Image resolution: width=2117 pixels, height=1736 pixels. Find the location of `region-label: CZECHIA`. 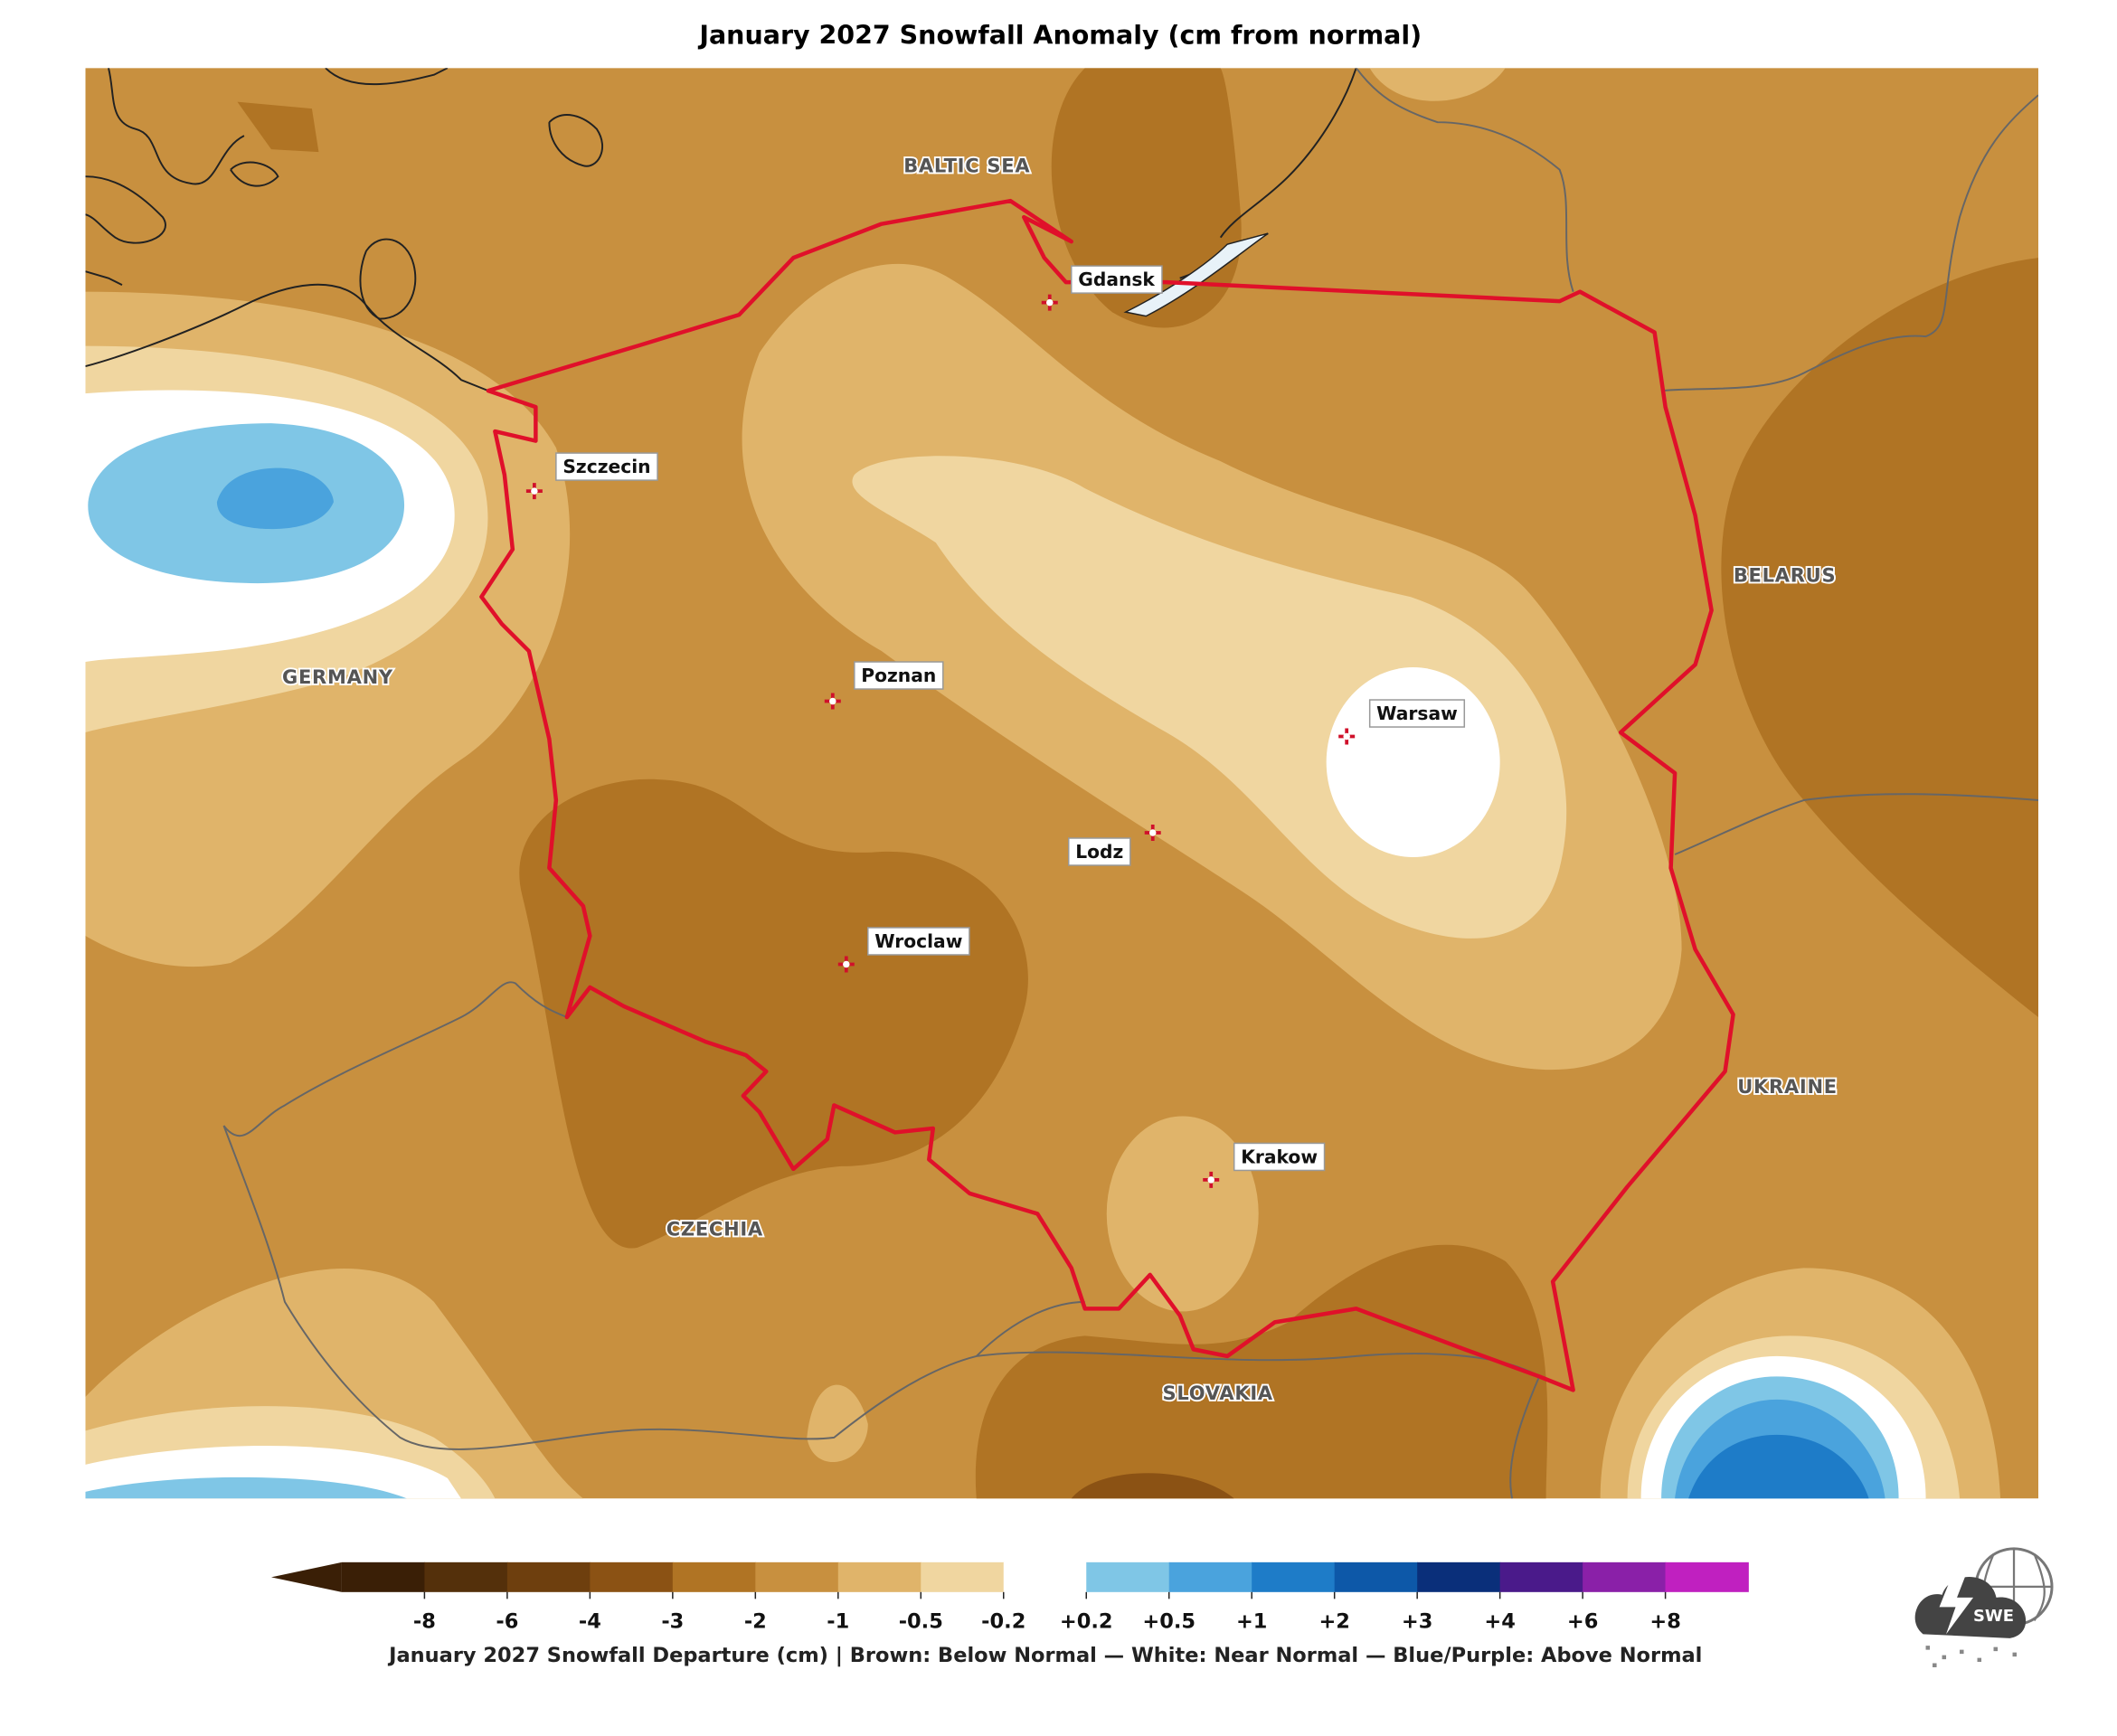

region-label: CZECHIA is located at coordinates (714, 1229).